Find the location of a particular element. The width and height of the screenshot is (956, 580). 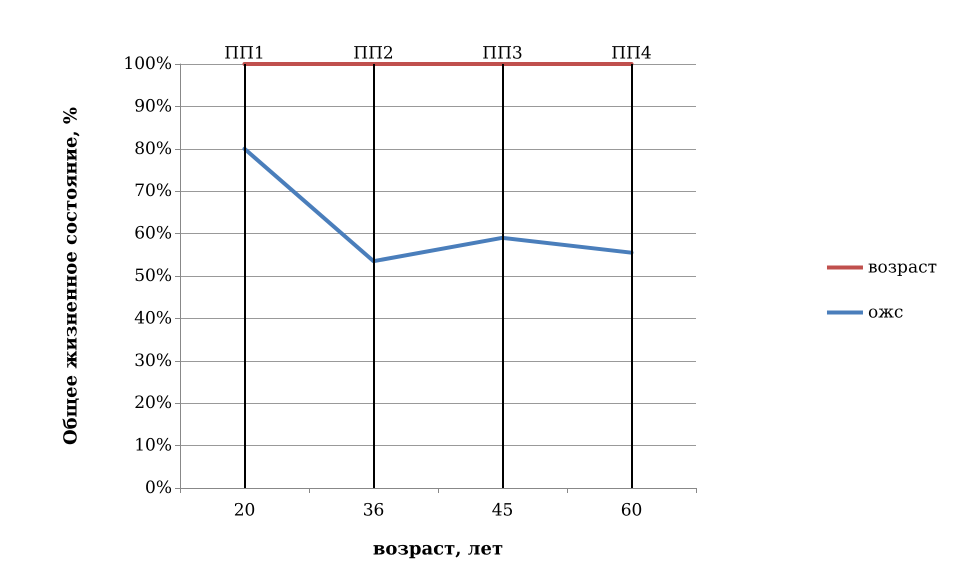

legend-label: ожс is located at coordinates (886, 312).